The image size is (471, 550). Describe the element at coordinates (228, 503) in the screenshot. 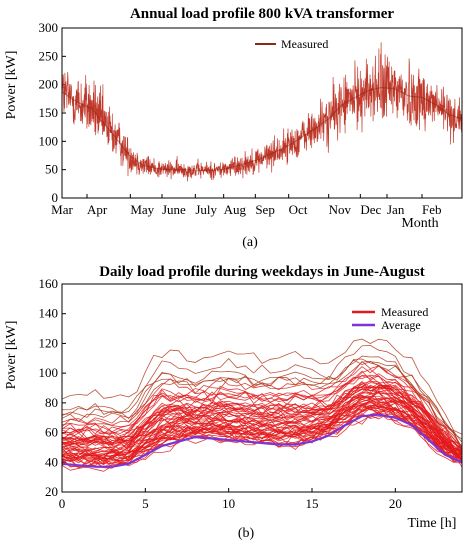

I see `chart-b-xtick-label: 10` at that location.